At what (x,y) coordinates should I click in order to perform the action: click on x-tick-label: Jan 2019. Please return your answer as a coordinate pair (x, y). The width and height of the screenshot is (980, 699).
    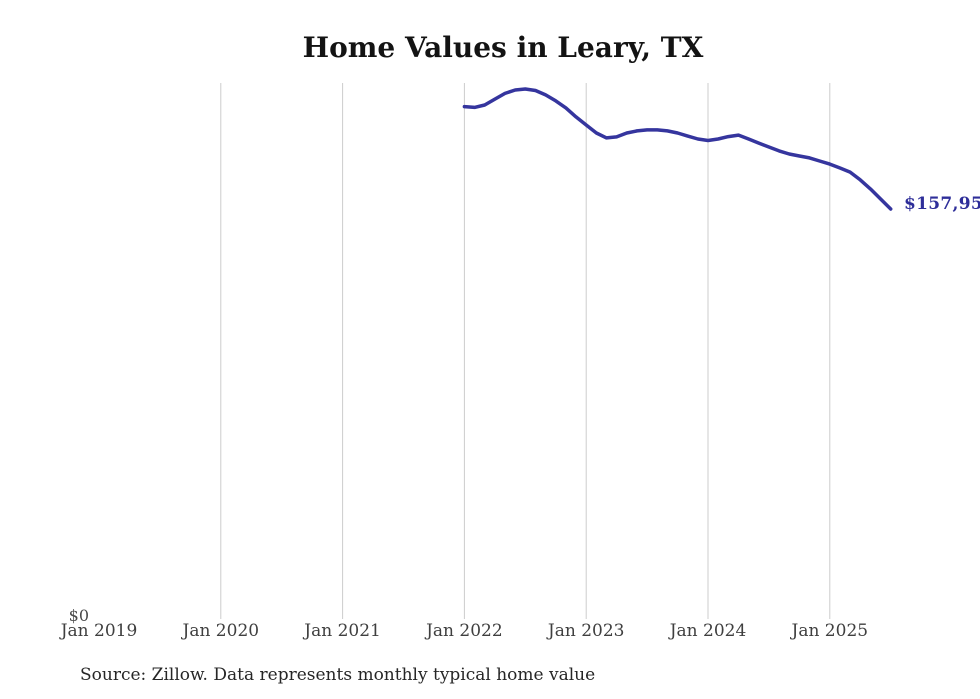
    Looking at the image, I should click on (99, 631).